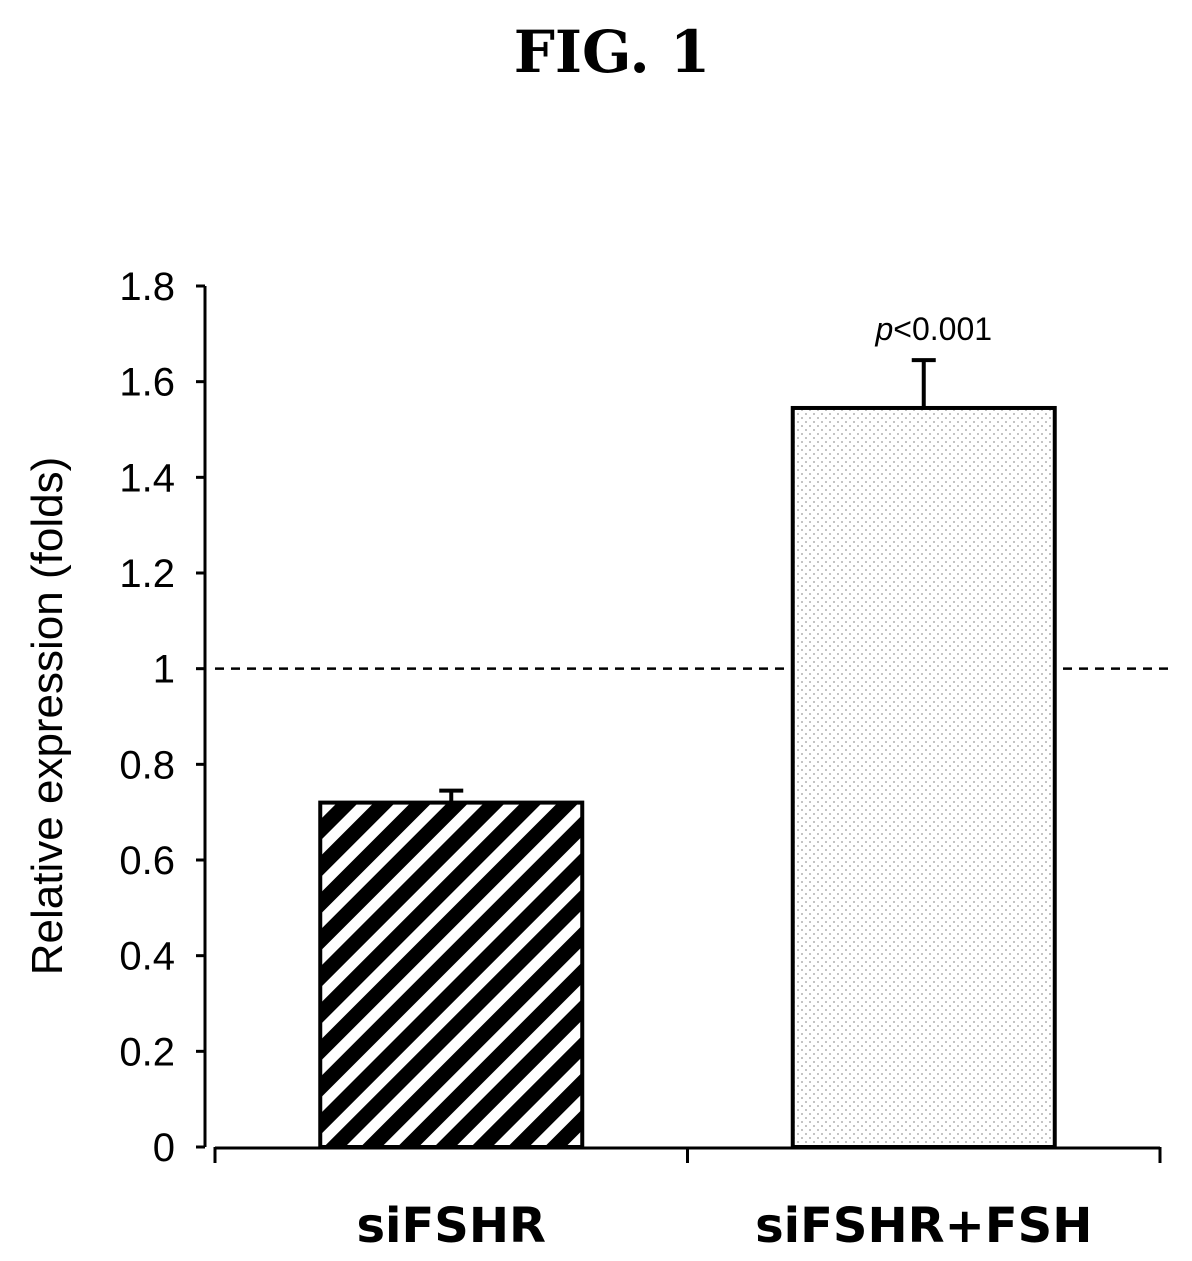 This screenshot has height=1261, width=1192. What do you see at coordinates (612, 52) in the screenshot?
I see `figure-title: FIG. 1` at bounding box center [612, 52].